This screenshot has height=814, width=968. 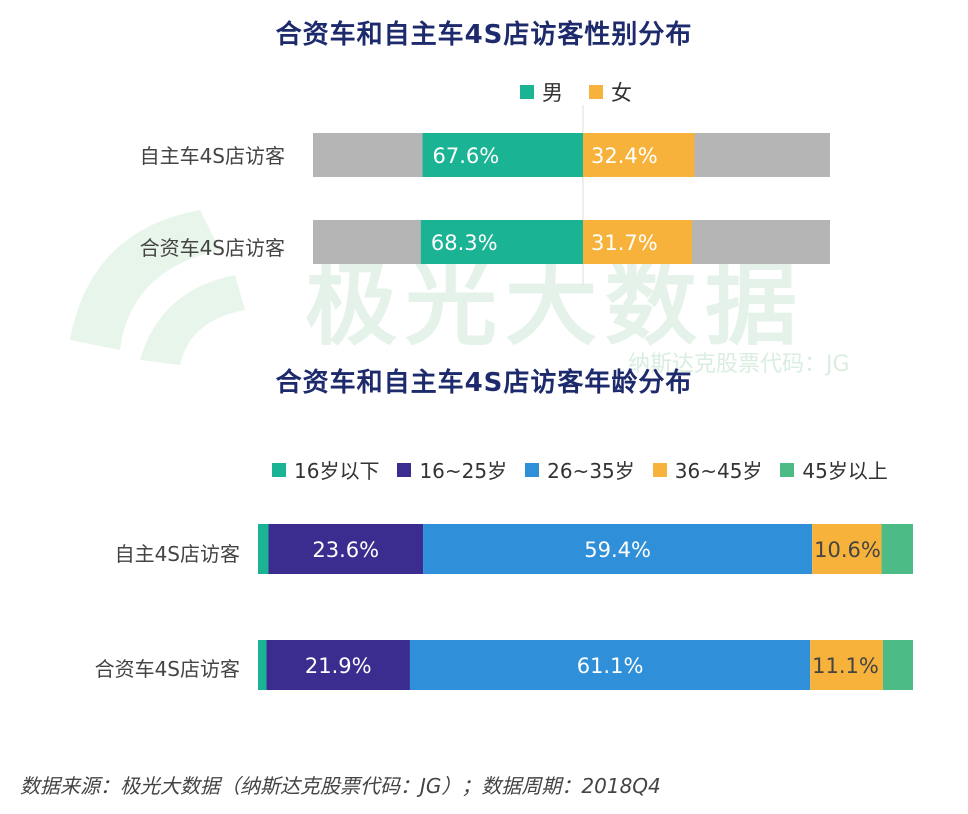 I want to click on age-chart: 23.6% 59.4% 10.6% 21.9% 61.1% 11.1%, so click(x=585, y=607).